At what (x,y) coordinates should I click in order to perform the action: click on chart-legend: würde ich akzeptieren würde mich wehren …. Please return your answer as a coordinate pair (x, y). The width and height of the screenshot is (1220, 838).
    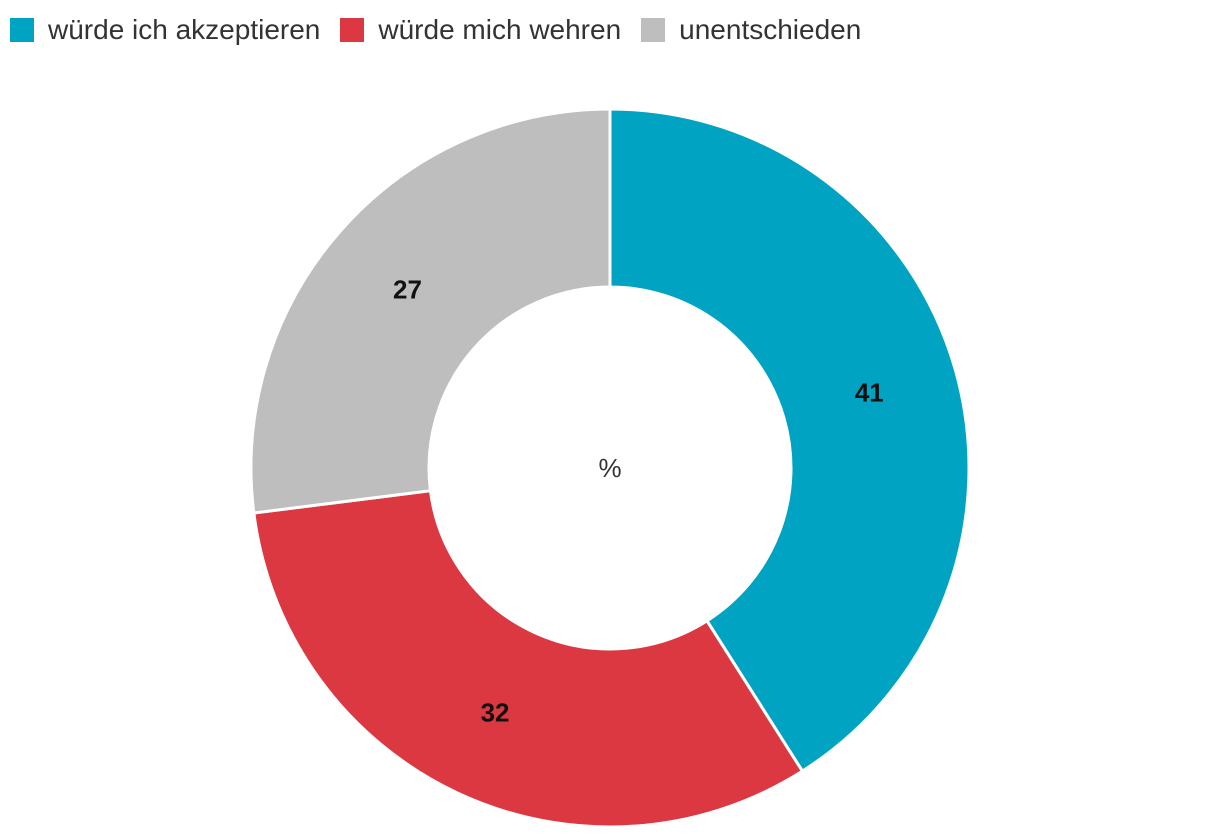
    Looking at the image, I should click on (445, 30).